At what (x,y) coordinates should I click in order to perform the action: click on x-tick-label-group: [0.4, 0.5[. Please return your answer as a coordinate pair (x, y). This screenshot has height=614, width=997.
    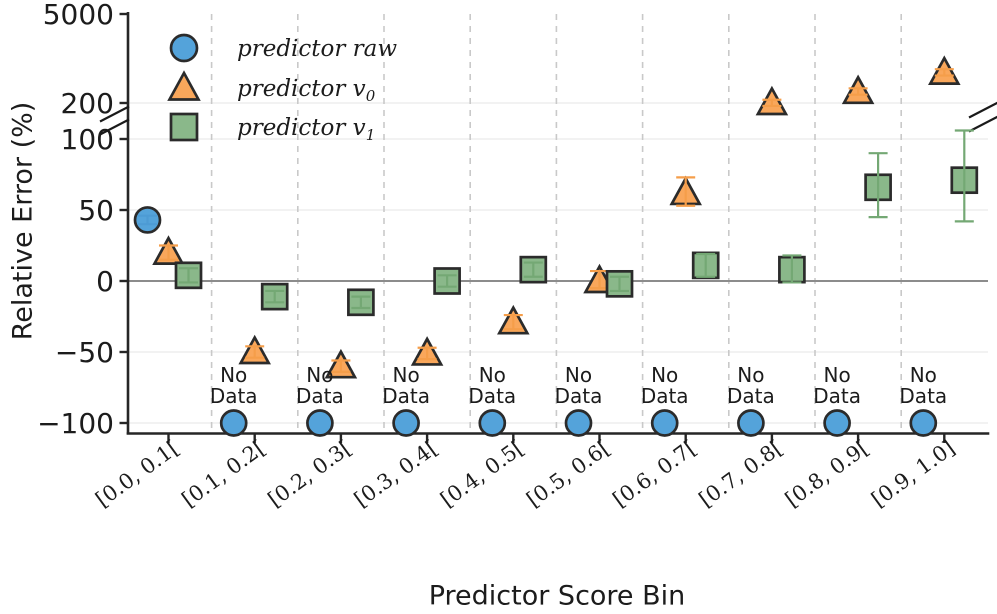
    Looking at the image, I should click on (482, 474).